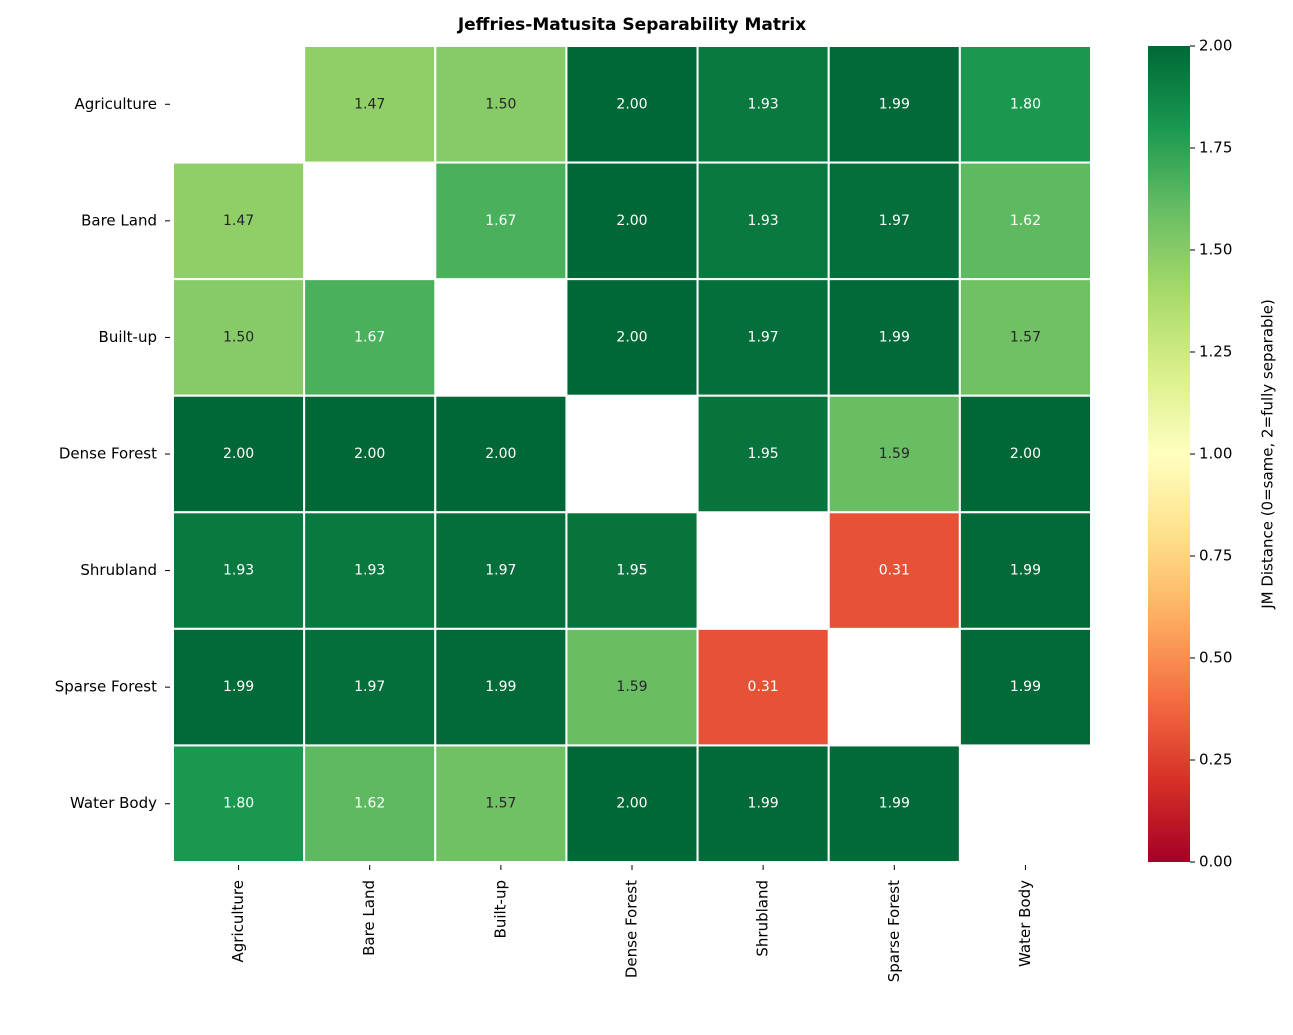 Image resolution: width=1293 pixels, height=1035 pixels. Describe the element at coordinates (1215, 250) in the screenshot. I see `colorbar-tick-label: 1.50` at that location.